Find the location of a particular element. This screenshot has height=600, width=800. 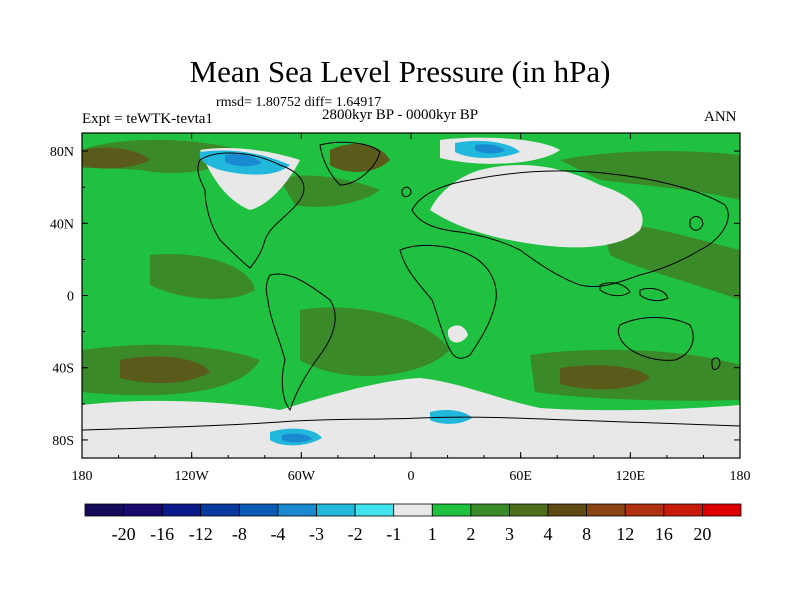

colorbar-label: 20 is located at coordinates (702, 534).